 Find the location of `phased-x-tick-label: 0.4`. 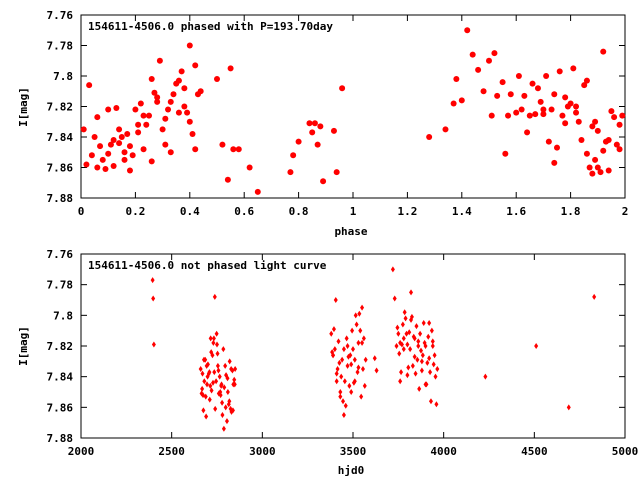

phased-x-tick-label: 0.4 is located at coordinates (190, 211).